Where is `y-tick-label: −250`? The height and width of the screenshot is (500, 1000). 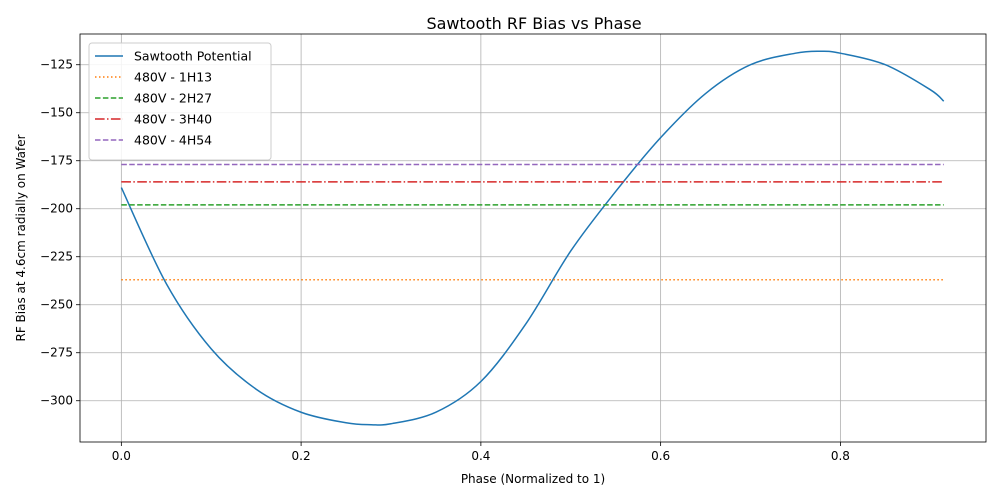 y-tick-label: −250 is located at coordinates (56, 305).